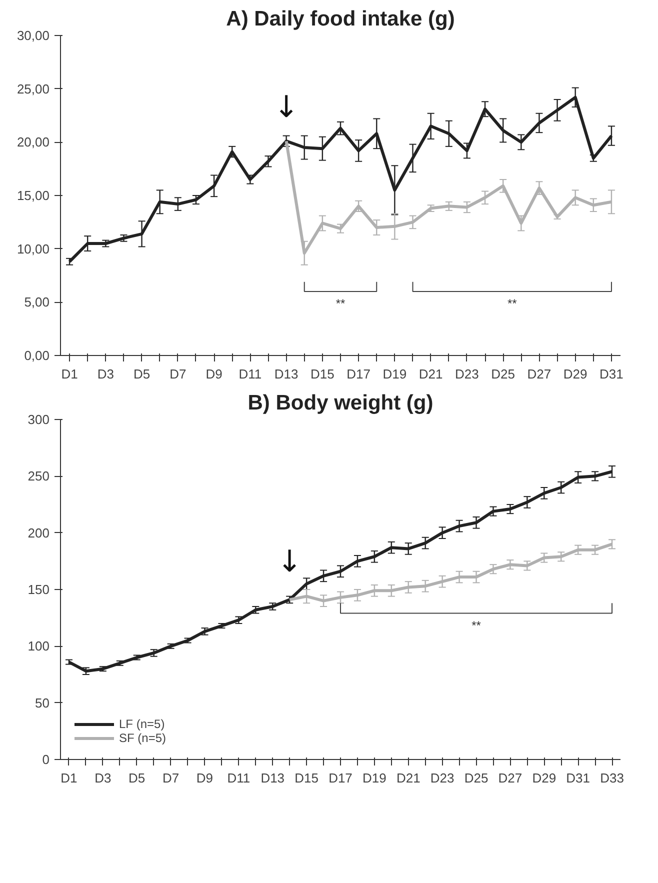 The width and height of the screenshot is (658, 883). I want to click on y-tick-label: 100, so click(39, 646).